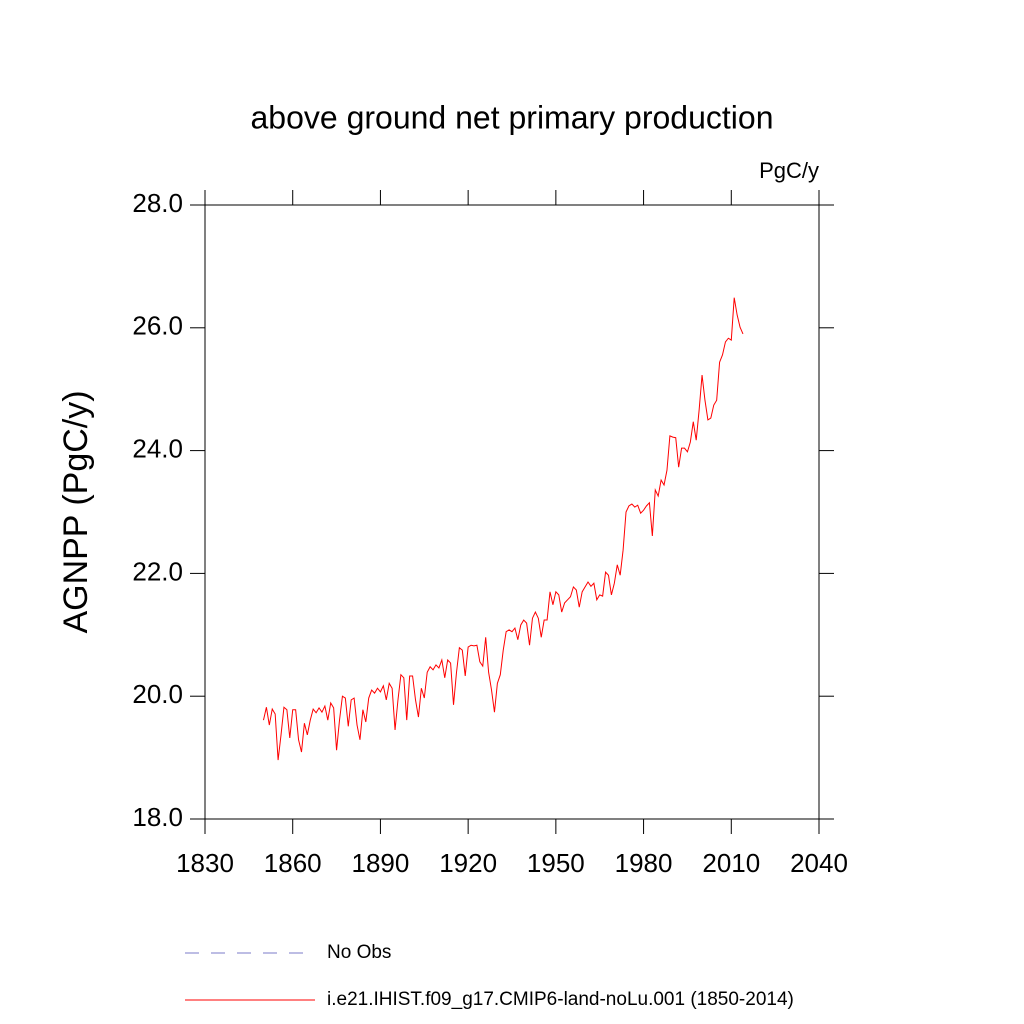 The height and width of the screenshot is (1024, 1024). I want to click on x-tick-label: 1980, so click(644, 863).